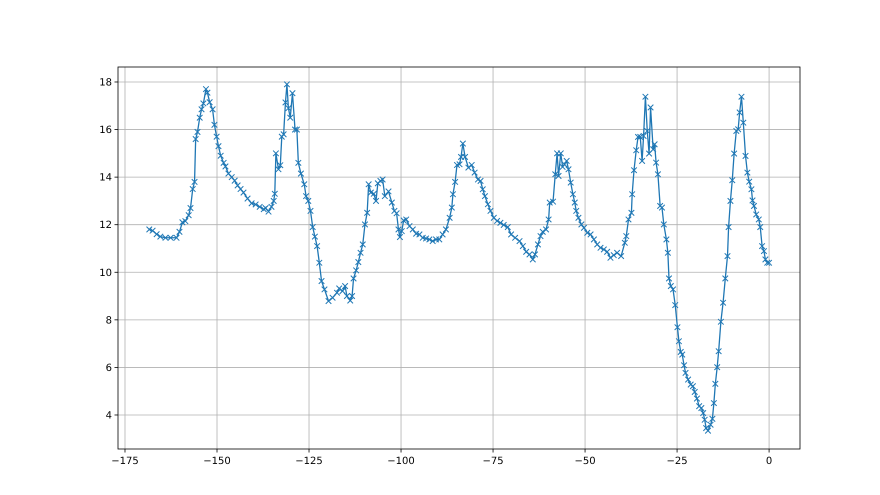 The height and width of the screenshot is (495, 880). Describe the element at coordinates (125, 461) in the screenshot. I see `x-tick-label: −175` at that location.